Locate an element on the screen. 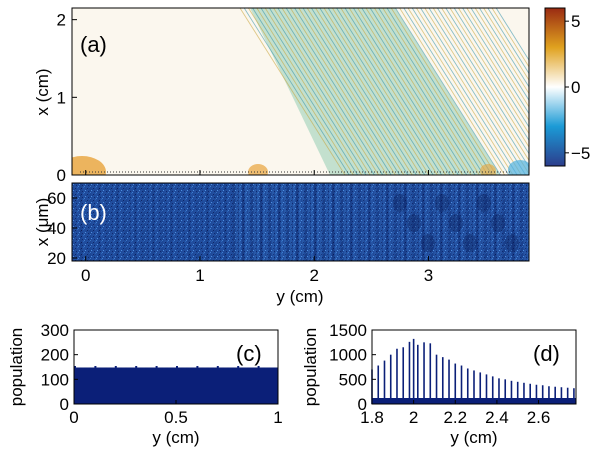 This screenshot has height=450, width=597. colorbar-tick-label: 0 is located at coordinates (575, 87).